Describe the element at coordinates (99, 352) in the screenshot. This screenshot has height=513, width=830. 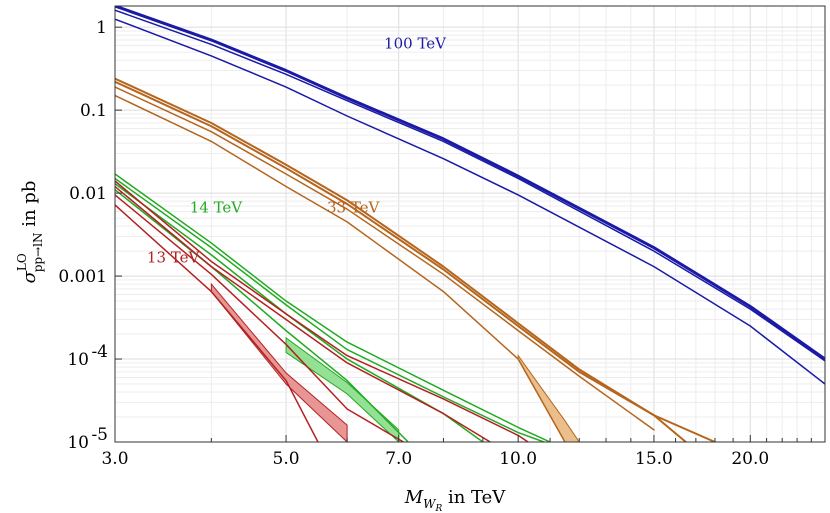
I see `y-tick-exponent: -4` at that location.